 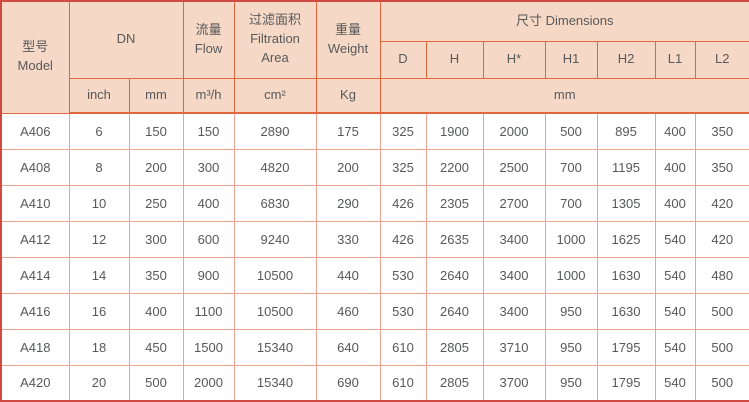 I want to click on value-cell: 690, so click(x=348, y=383).